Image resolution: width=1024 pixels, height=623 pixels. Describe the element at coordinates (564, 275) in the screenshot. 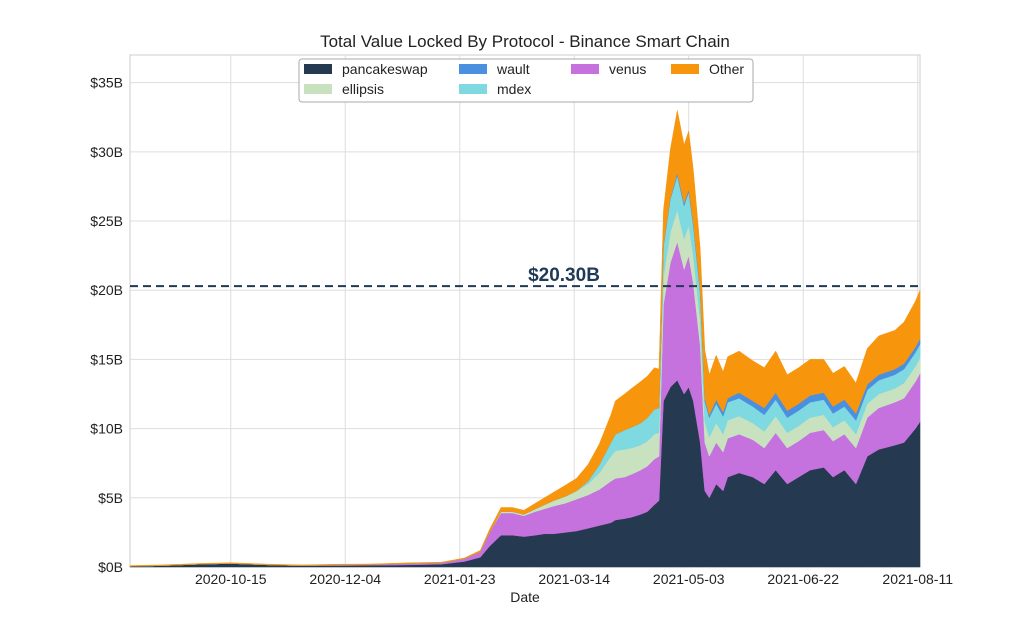

I see `reference-line-label: $20.30B` at that location.